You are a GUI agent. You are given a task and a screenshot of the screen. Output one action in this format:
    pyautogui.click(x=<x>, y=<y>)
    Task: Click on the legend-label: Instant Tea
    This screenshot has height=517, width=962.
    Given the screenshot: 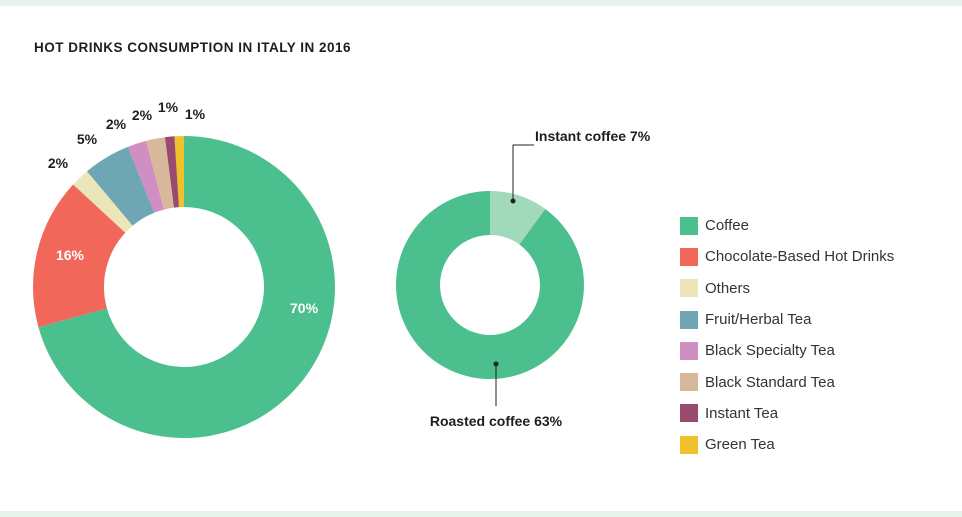 What is the action you would take?
    pyautogui.click(x=742, y=413)
    